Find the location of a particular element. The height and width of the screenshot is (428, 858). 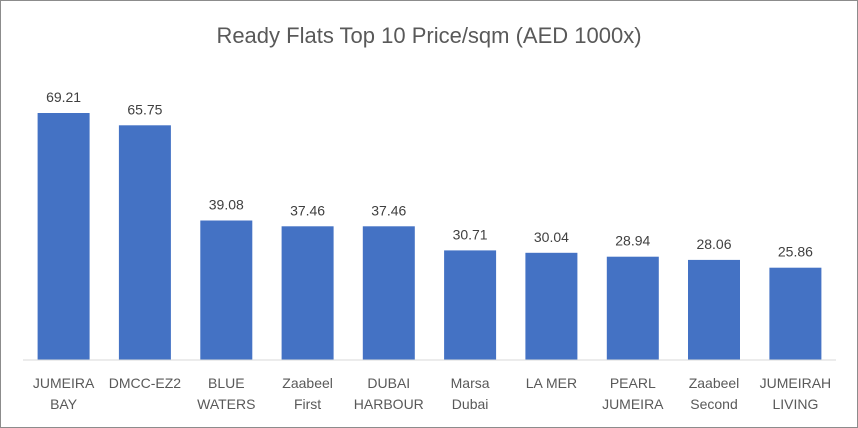

category-label: Second is located at coordinates (713, 404).